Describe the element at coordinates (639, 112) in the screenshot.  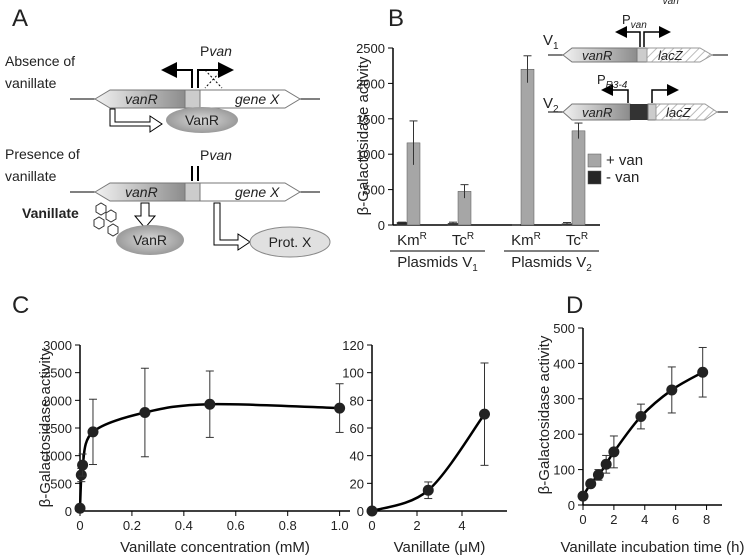
I see `operator` at that location.